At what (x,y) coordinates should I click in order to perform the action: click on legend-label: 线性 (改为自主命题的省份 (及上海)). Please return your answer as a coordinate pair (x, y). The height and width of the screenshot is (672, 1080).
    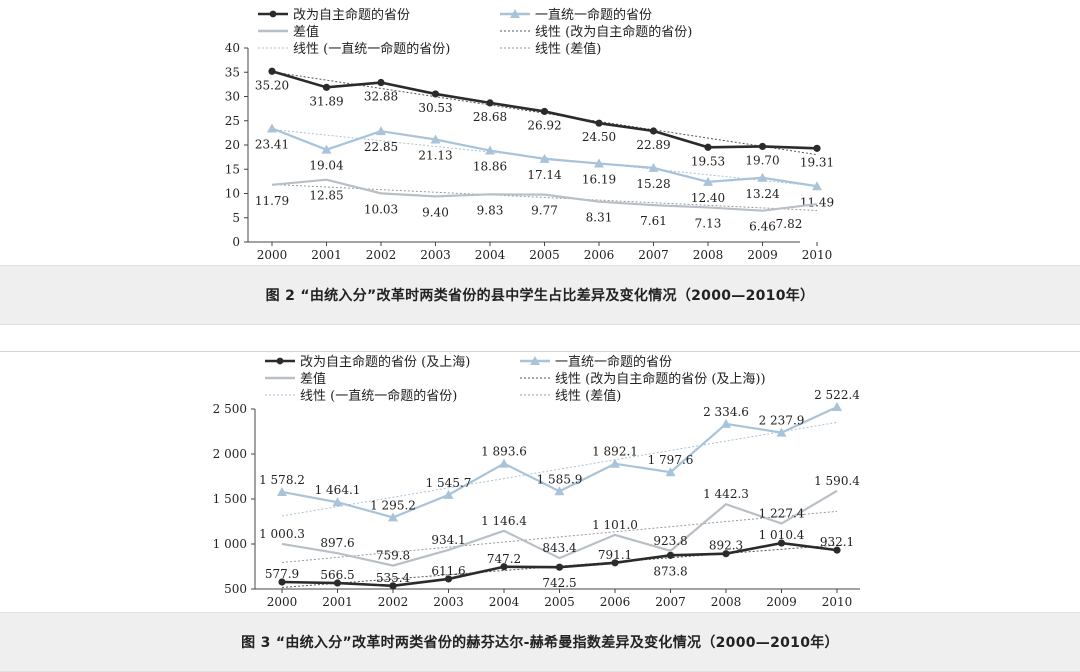
    Looking at the image, I should click on (660, 379).